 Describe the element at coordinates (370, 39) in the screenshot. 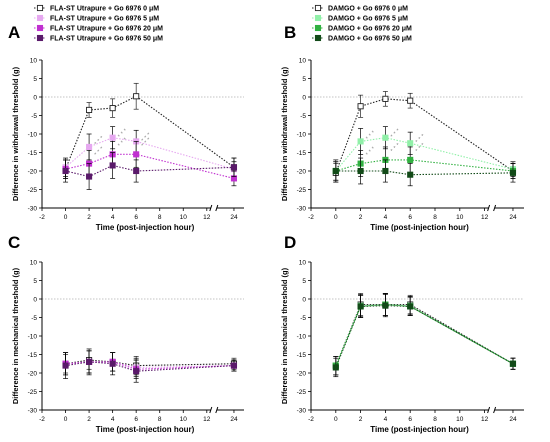

I see `legend-label: DAMGO + Go 6976 50 μM` at that location.